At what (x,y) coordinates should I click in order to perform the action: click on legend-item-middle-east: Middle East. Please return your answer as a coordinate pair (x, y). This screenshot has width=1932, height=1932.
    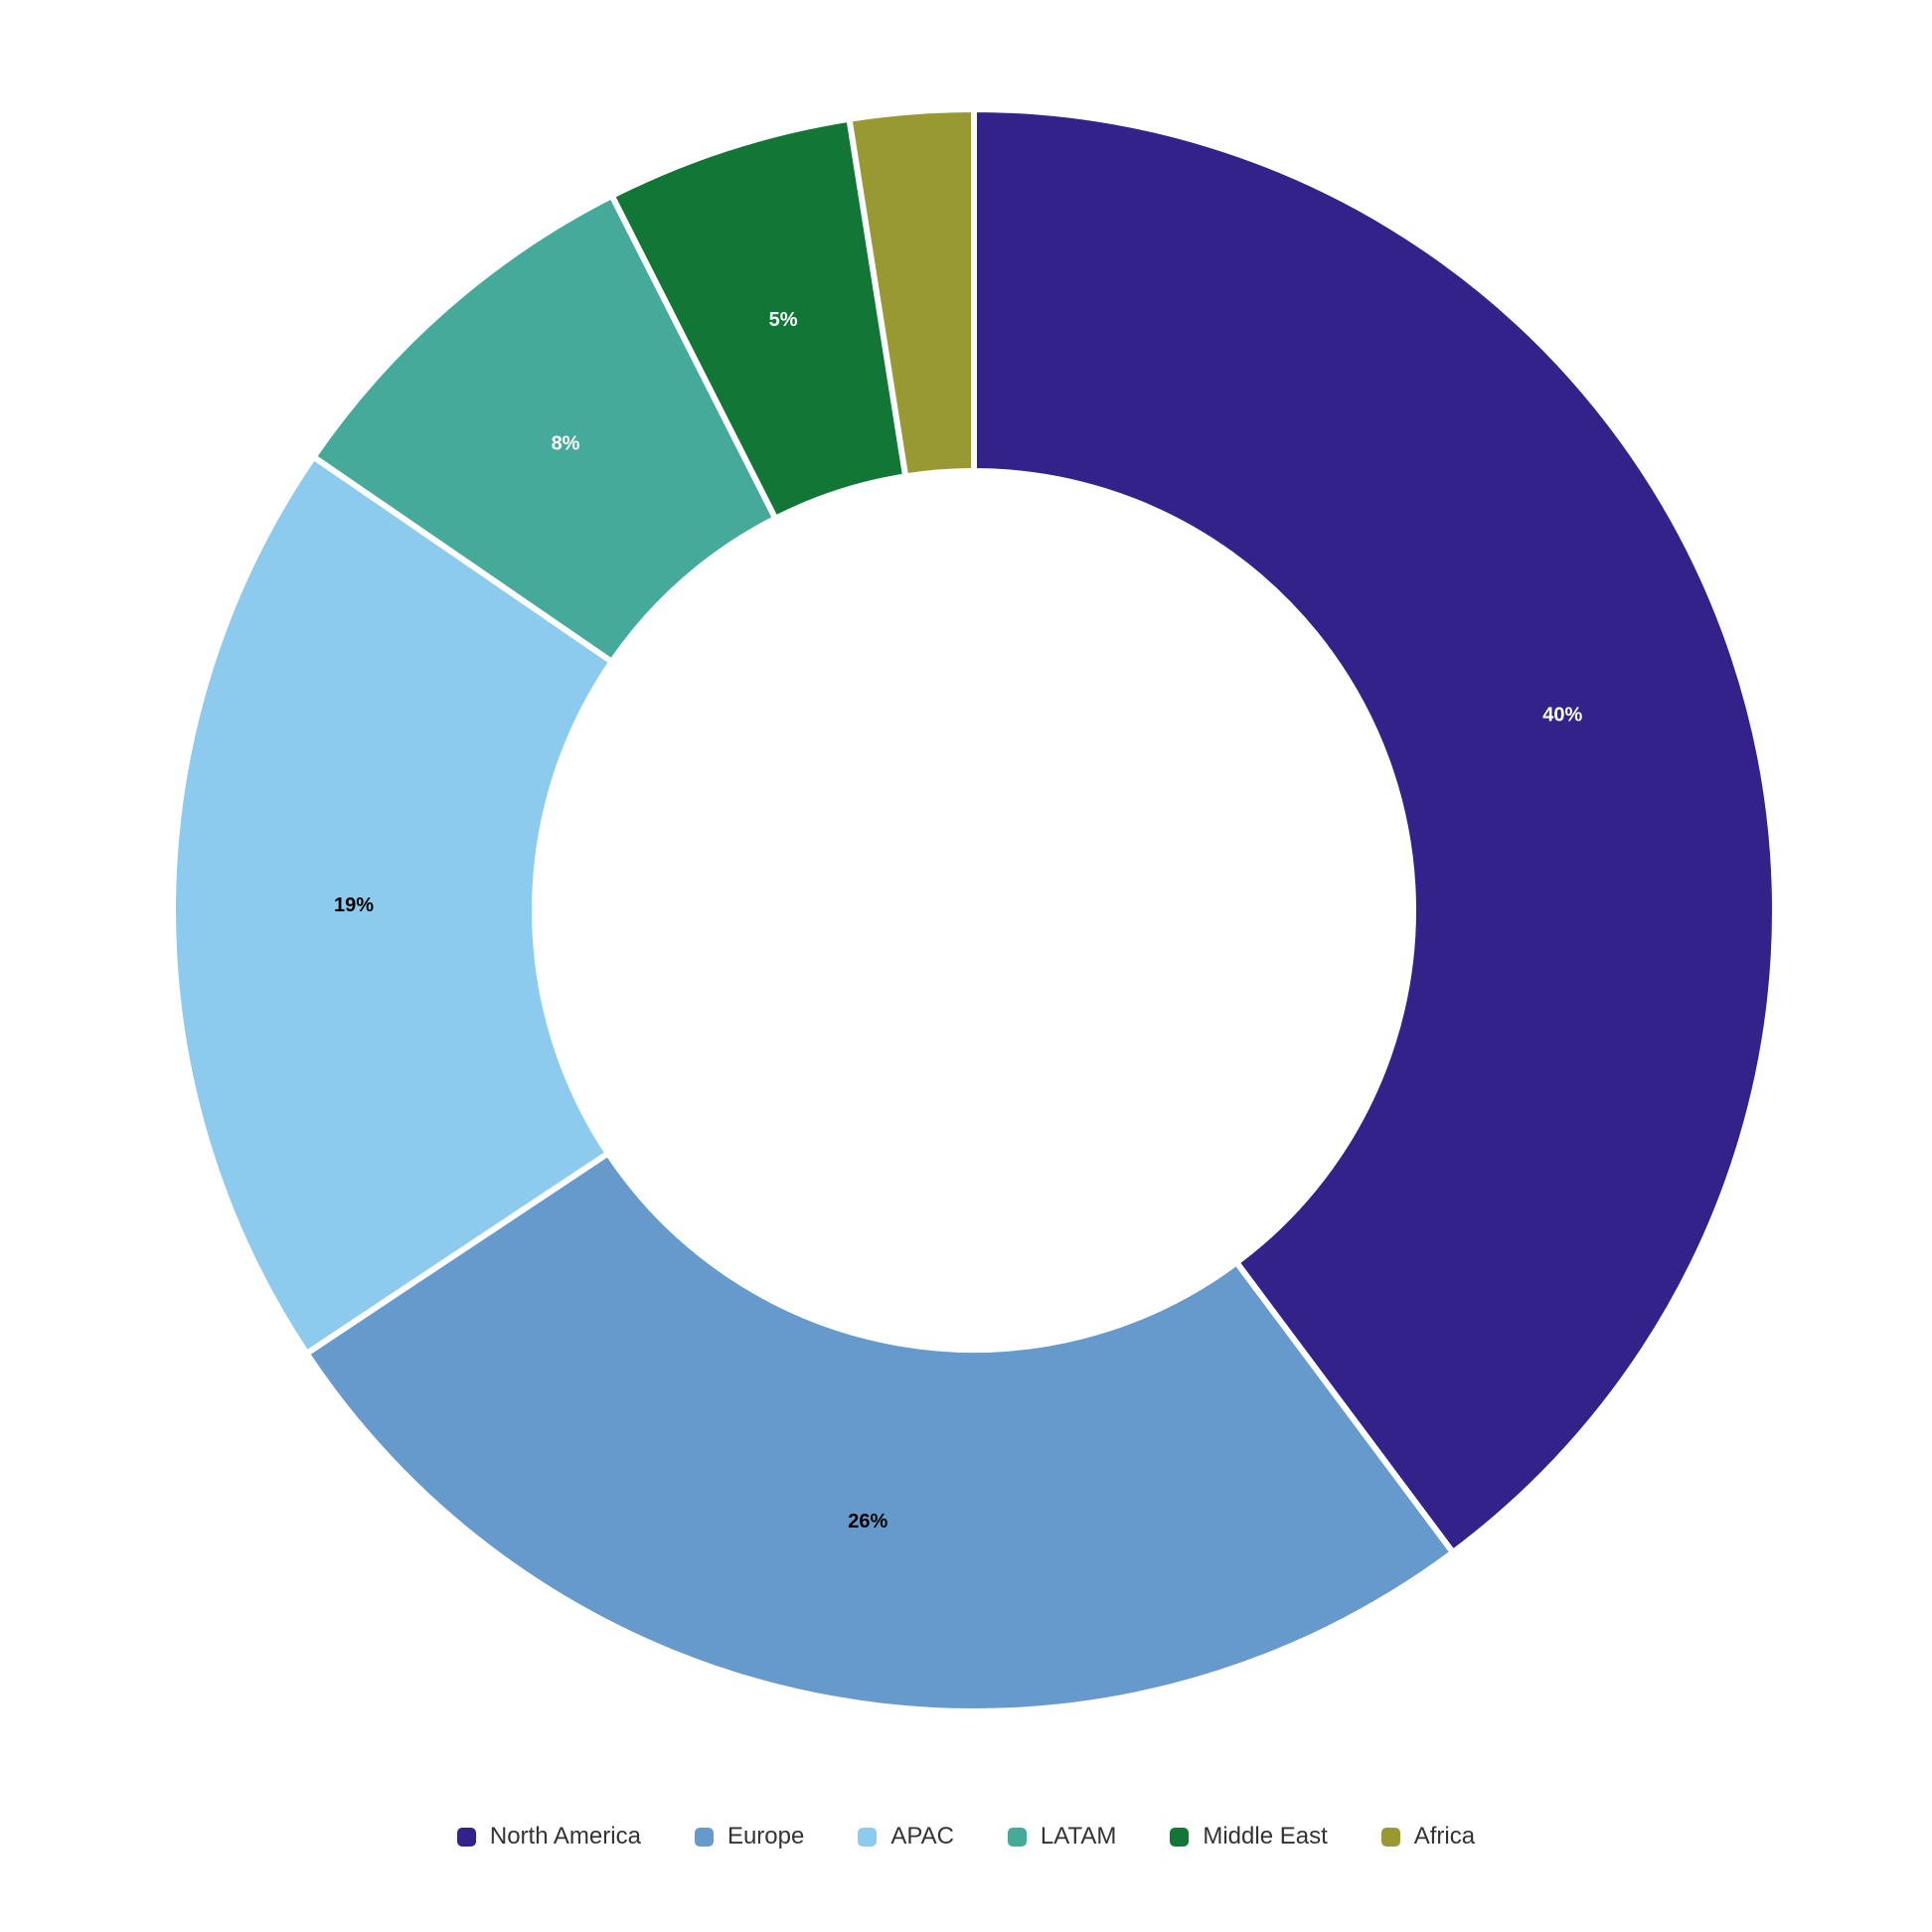
    Looking at the image, I should click on (1249, 1837).